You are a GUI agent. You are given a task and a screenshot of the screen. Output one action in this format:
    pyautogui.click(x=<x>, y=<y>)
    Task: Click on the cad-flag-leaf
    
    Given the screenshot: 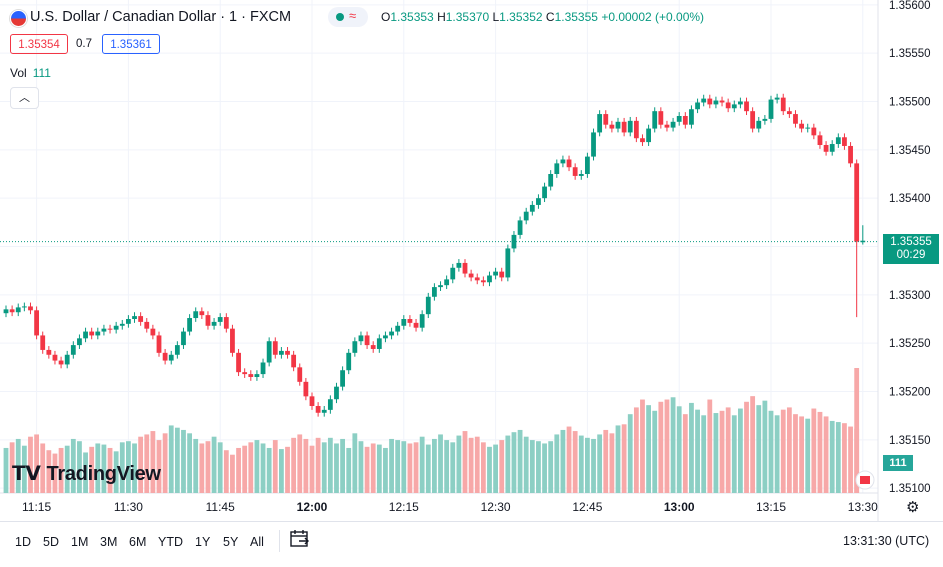 What is the action you would take?
    pyautogui.click(x=865, y=480)
    